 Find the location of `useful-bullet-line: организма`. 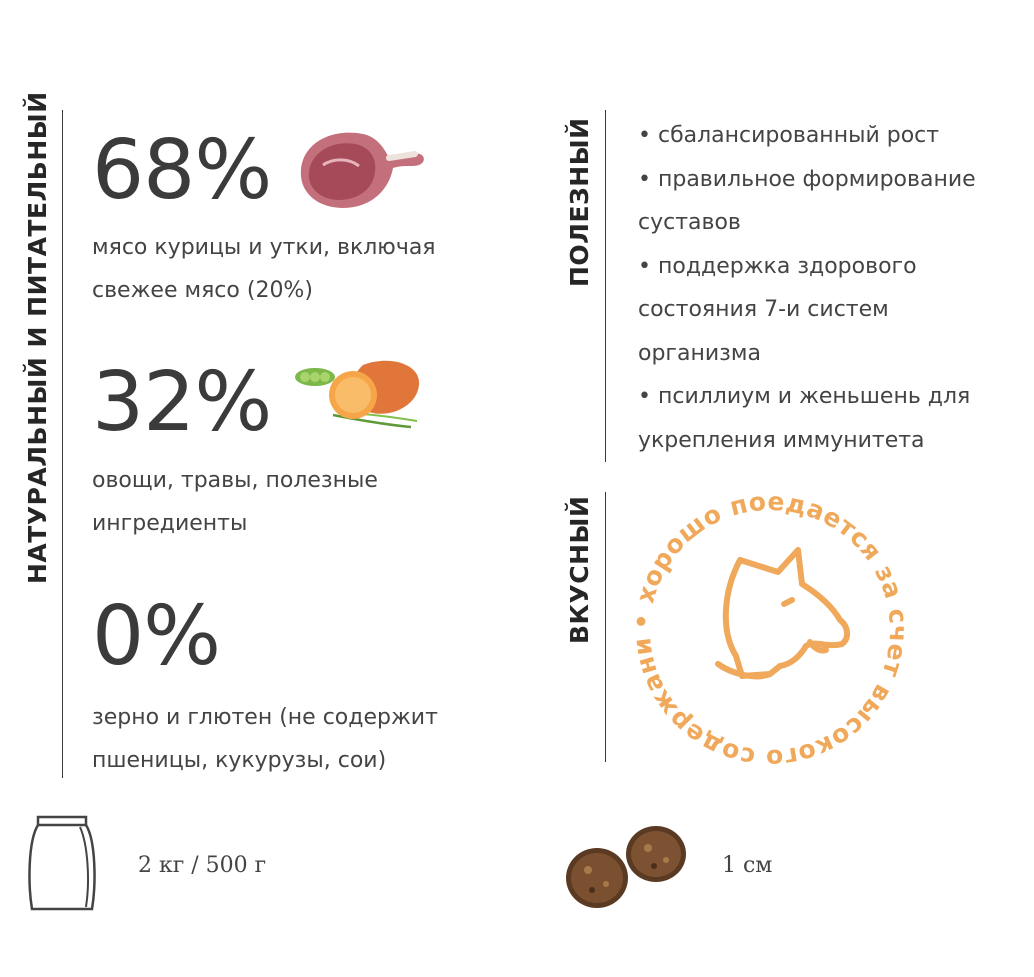

useful-bullet-line: организма is located at coordinates (699, 353).